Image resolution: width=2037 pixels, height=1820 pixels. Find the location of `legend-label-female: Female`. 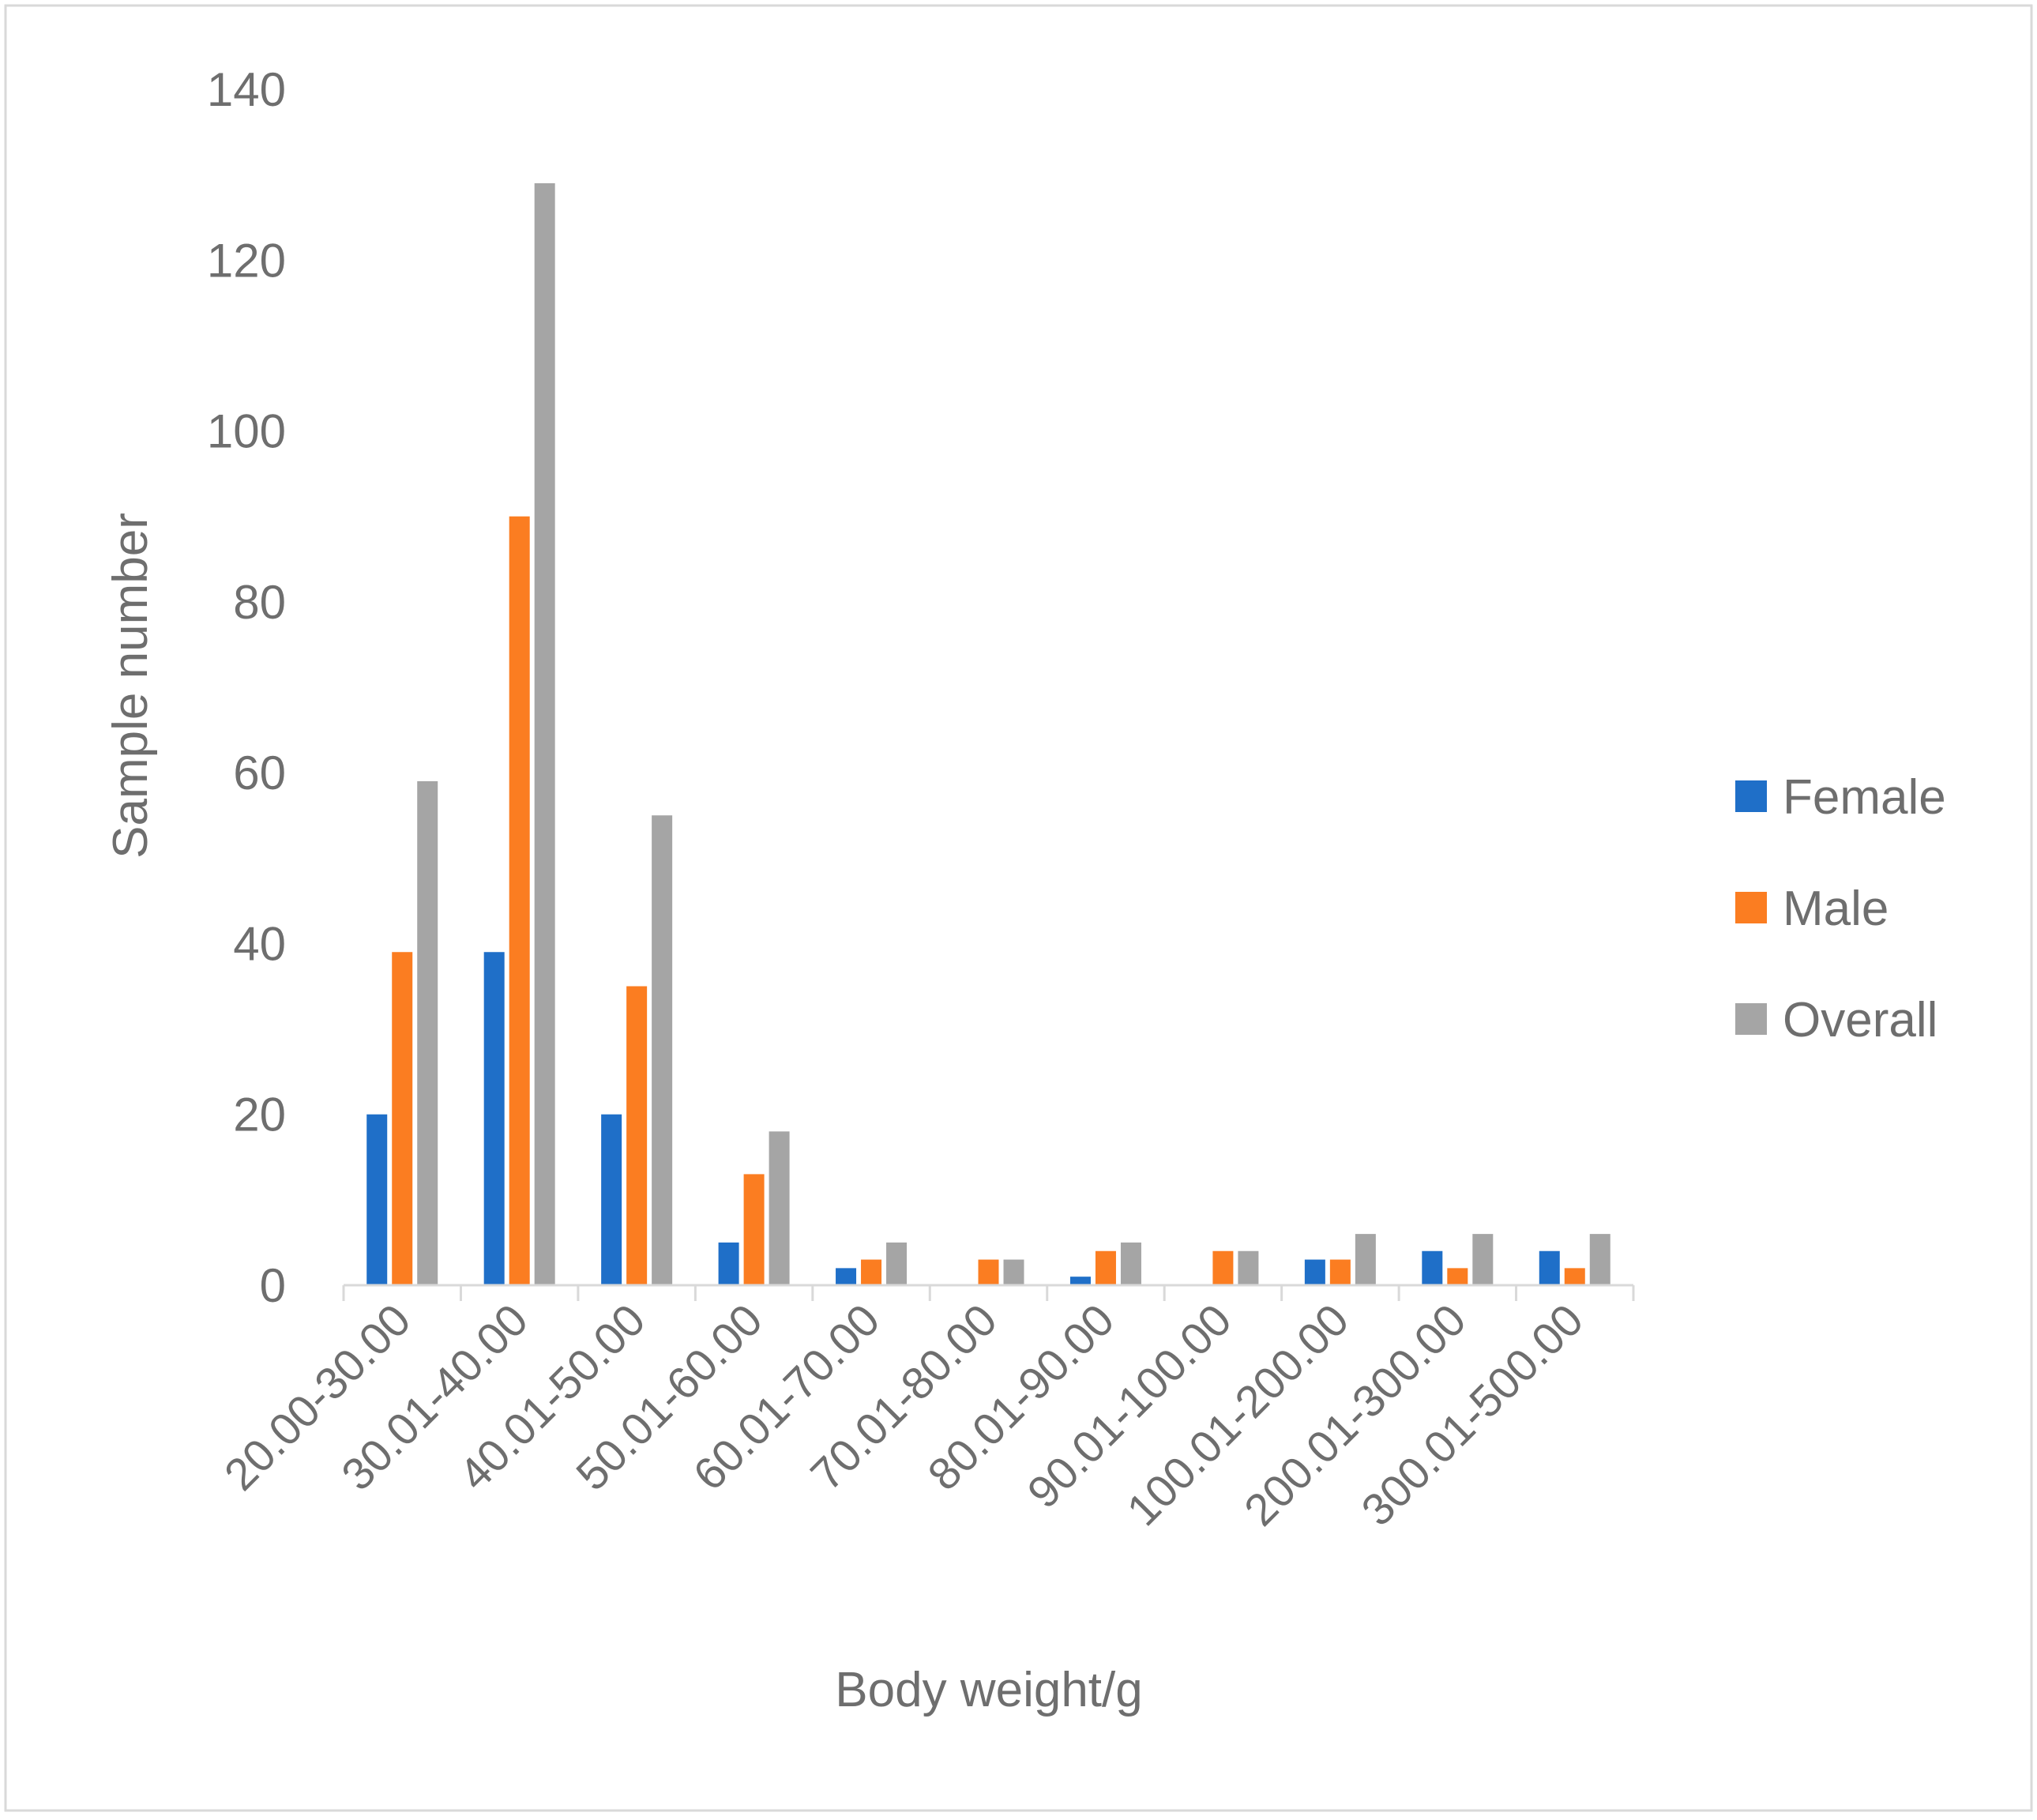

legend-label-female: Female is located at coordinates (1864, 797).